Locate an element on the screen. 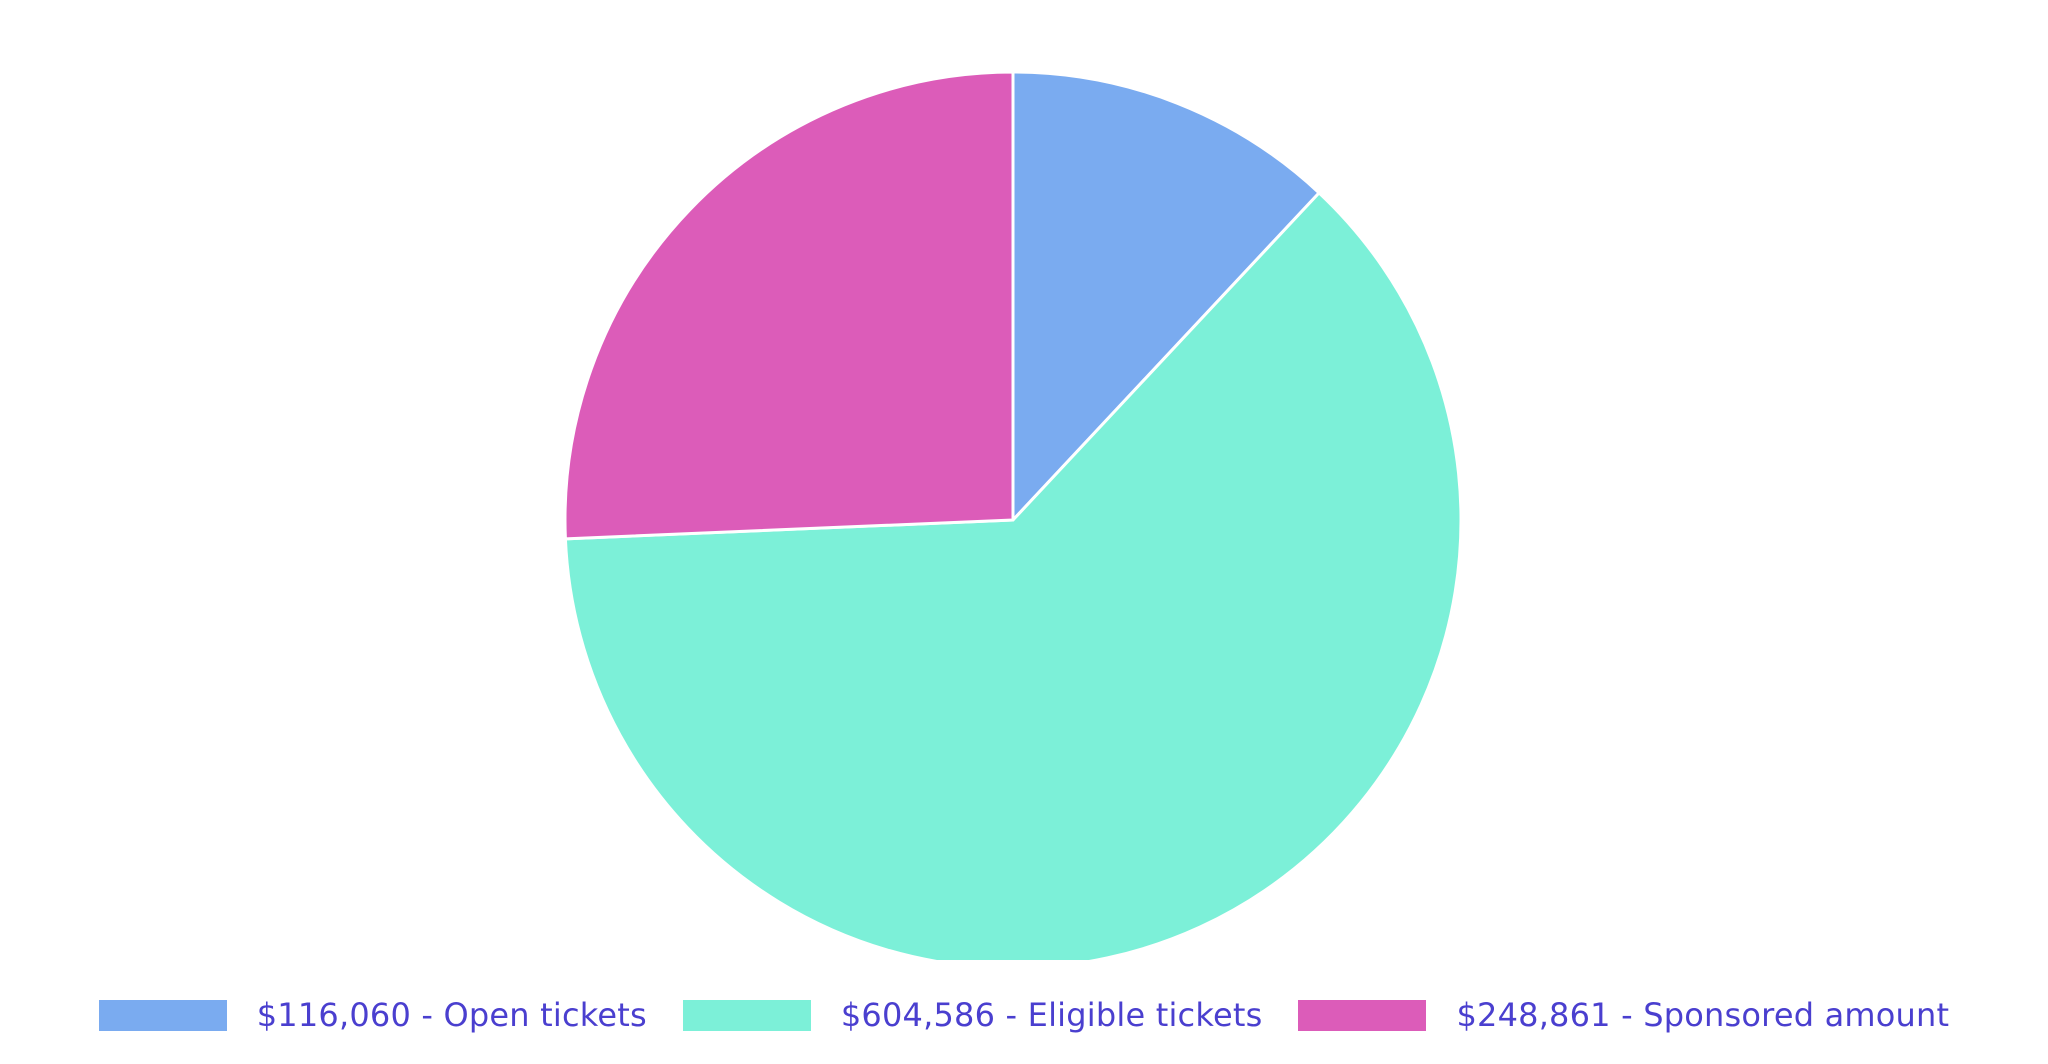  legend-swatch-open-tickets is located at coordinates (162, 1015).